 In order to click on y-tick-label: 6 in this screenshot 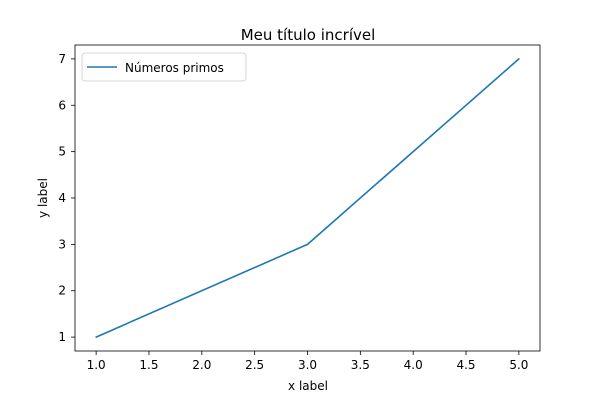, I will do `click(62, 105)`.